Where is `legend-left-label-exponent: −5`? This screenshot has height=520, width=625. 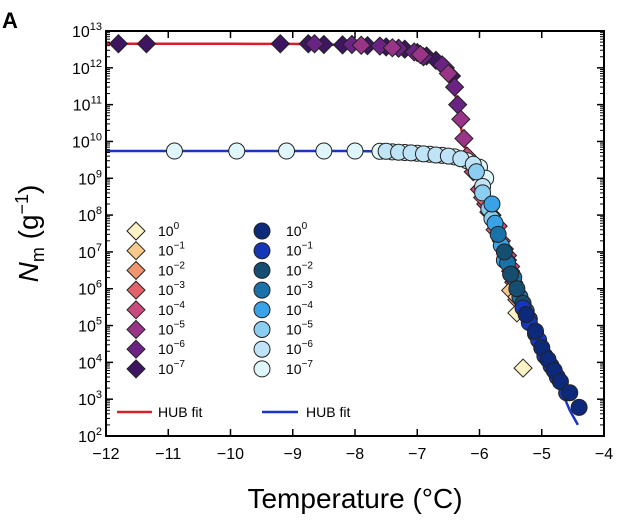
legend-left-label-exponent: −5 is located at coordinates (180, 325).